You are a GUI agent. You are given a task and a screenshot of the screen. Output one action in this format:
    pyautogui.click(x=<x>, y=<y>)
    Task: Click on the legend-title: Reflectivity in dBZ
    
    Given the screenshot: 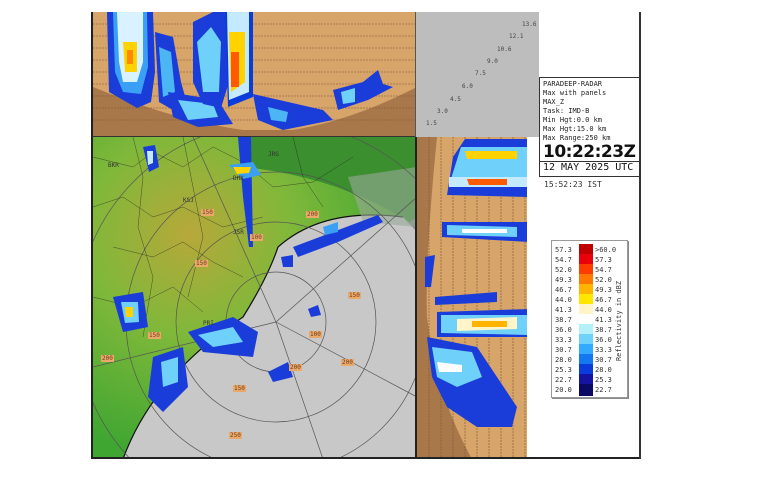 What is the action you would take?
    pyautogui.click(x=619, y=321)
    